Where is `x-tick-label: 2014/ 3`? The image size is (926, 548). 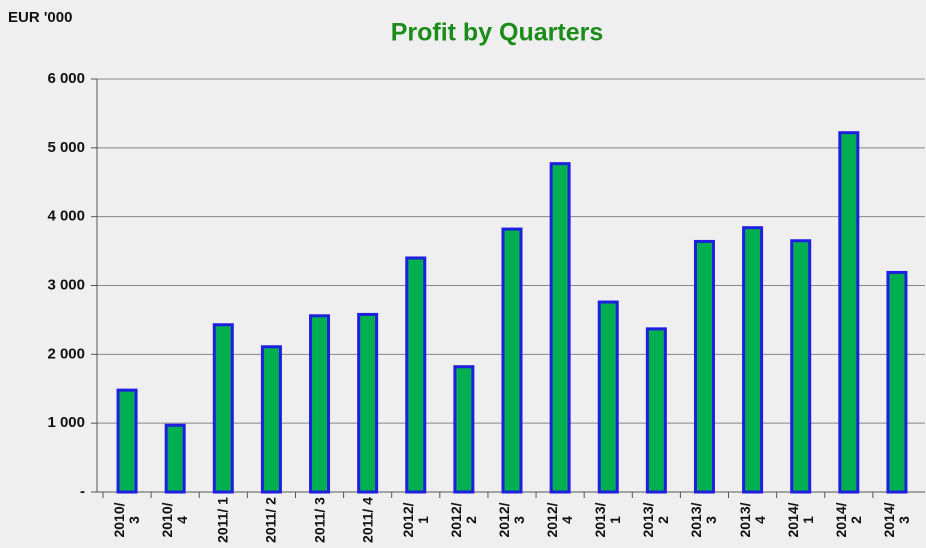
x-tick-label: 2014/ 3 is located at coordinates (896, 520).